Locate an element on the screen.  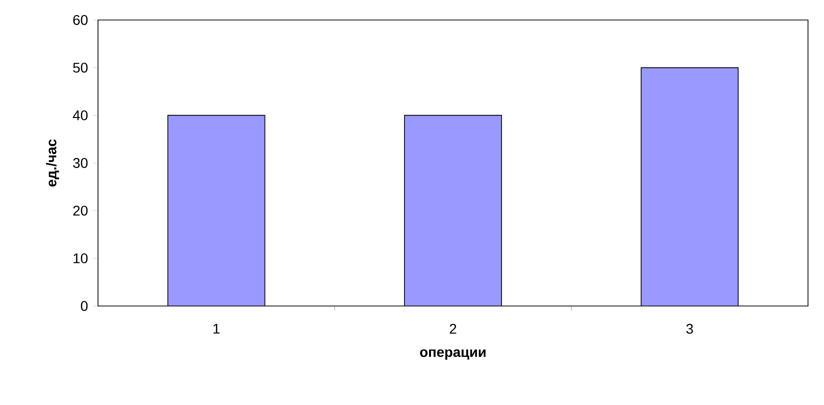
y-axis-title: ед./час is located at coordinates (53, 163).